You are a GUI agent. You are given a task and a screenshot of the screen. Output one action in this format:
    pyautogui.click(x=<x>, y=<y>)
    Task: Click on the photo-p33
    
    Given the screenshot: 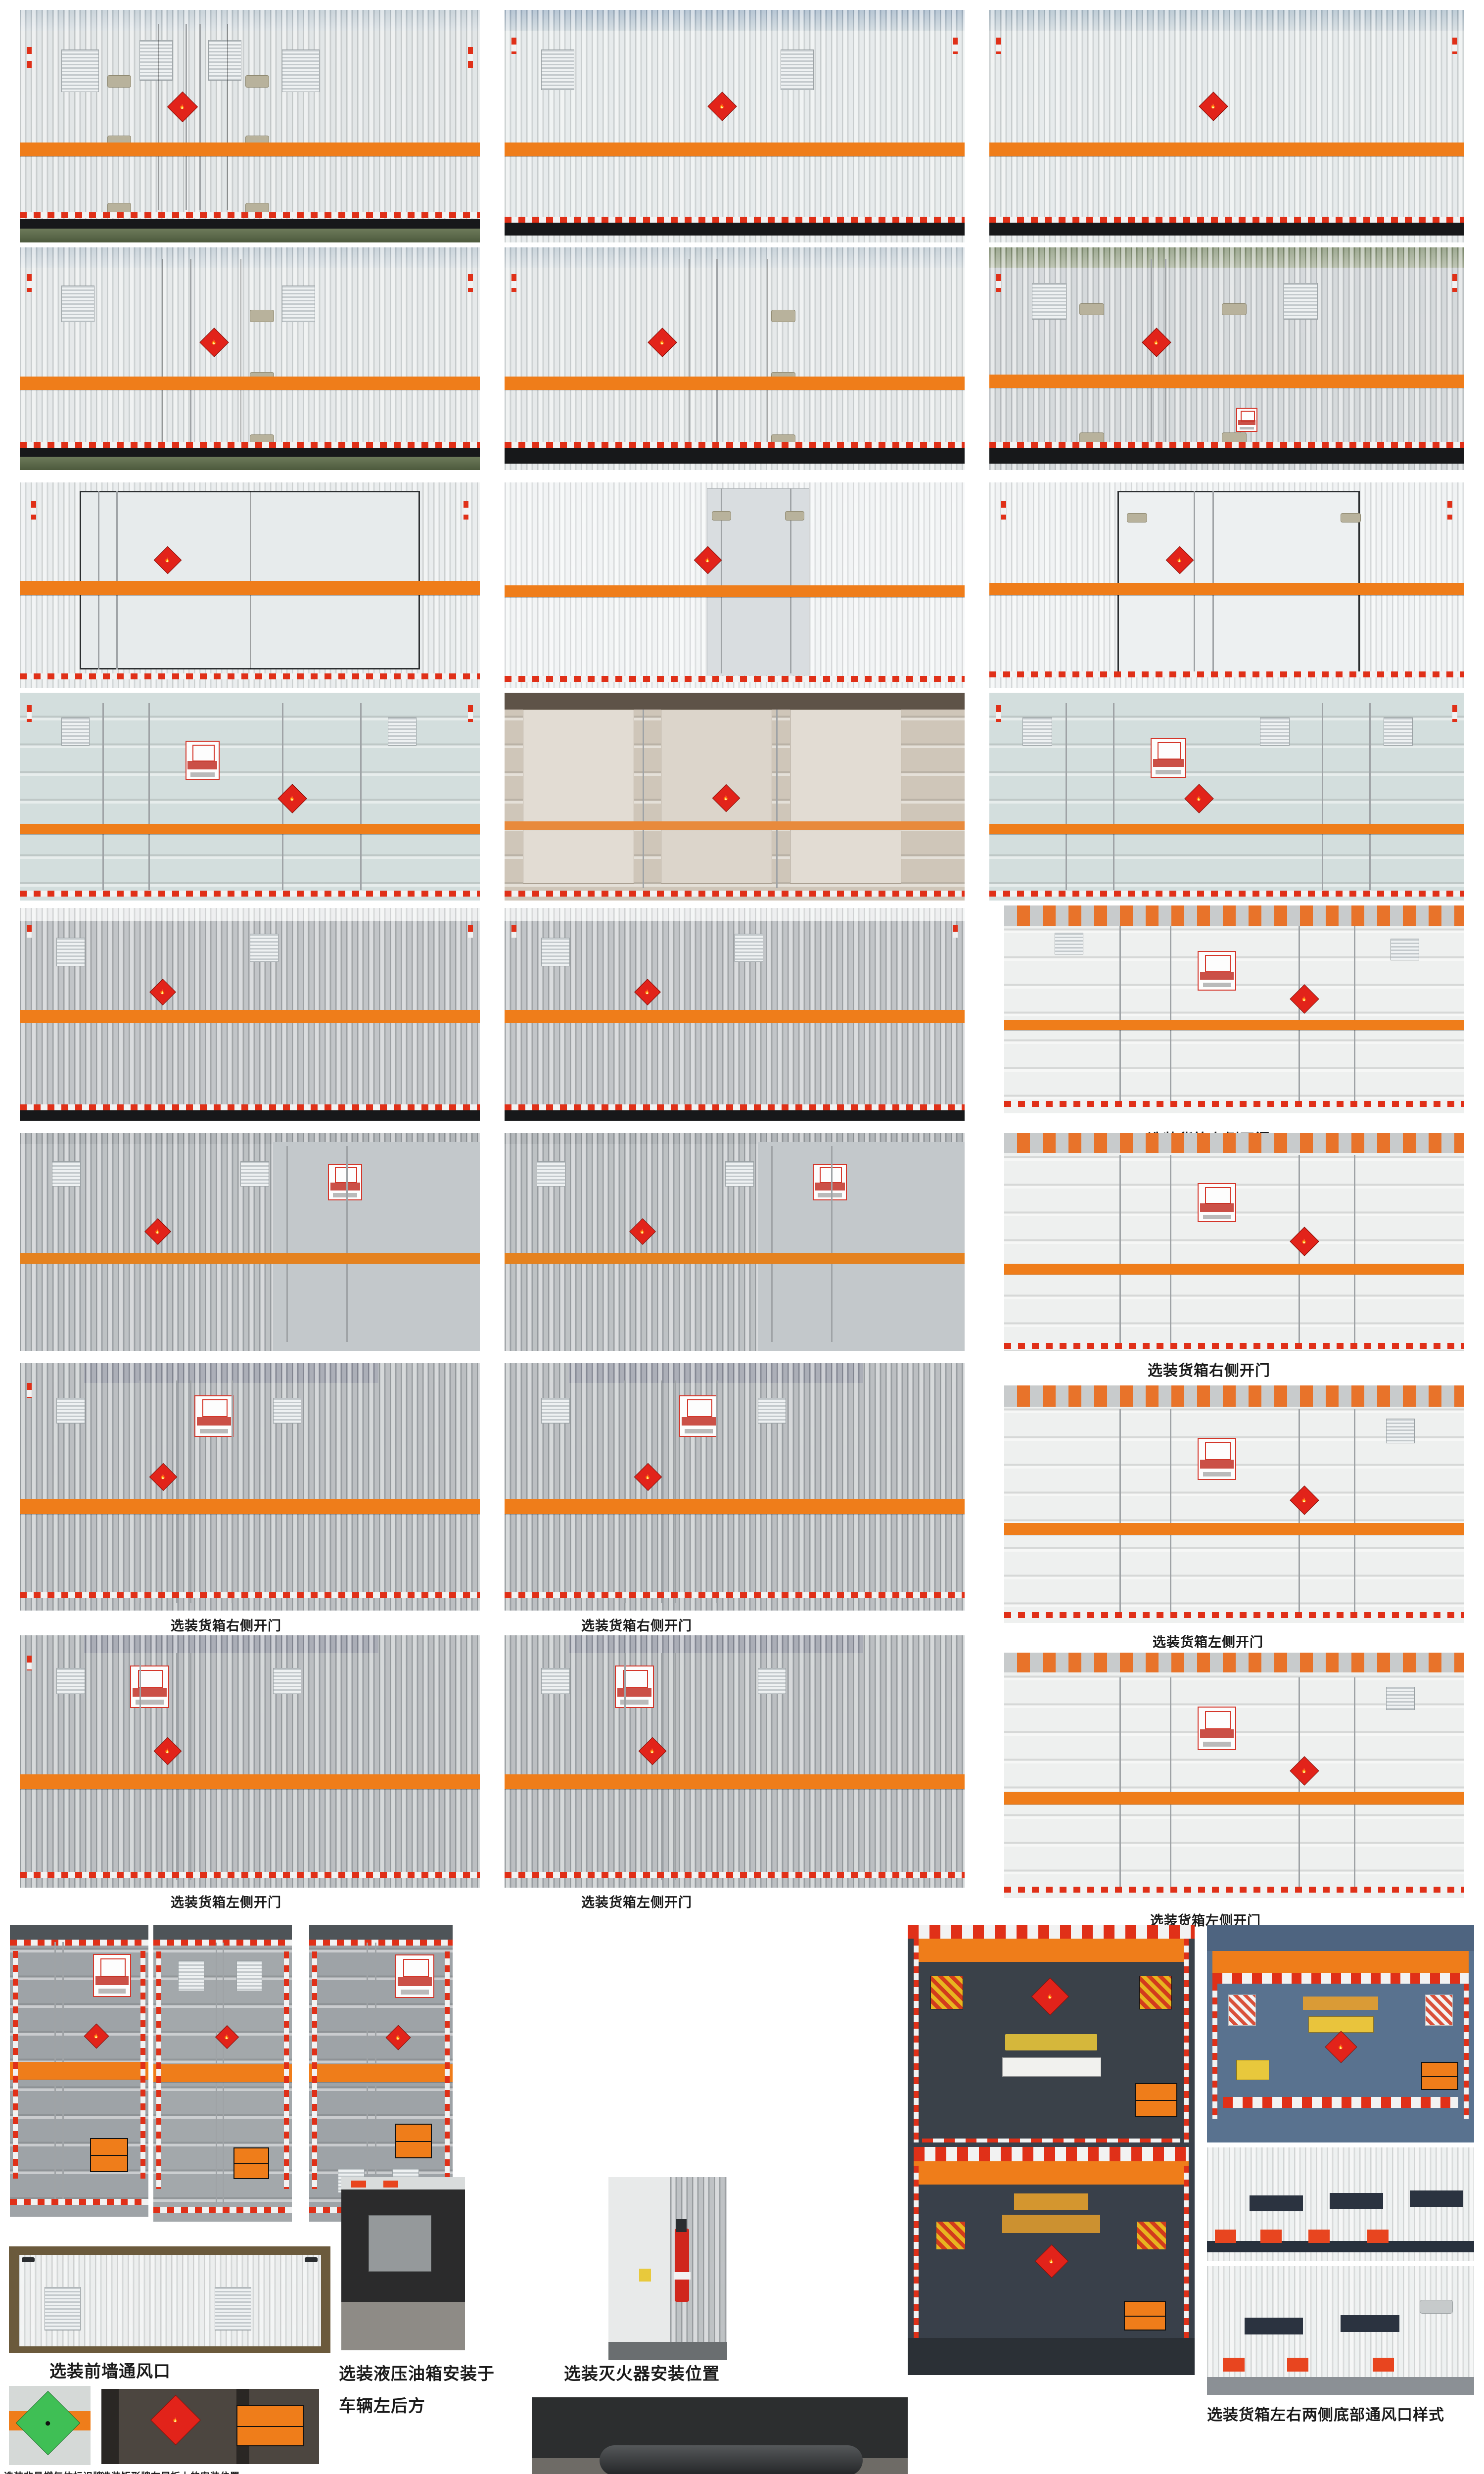 What is the action you would take?
    pyautogui.click(x=403, y=2263)
    